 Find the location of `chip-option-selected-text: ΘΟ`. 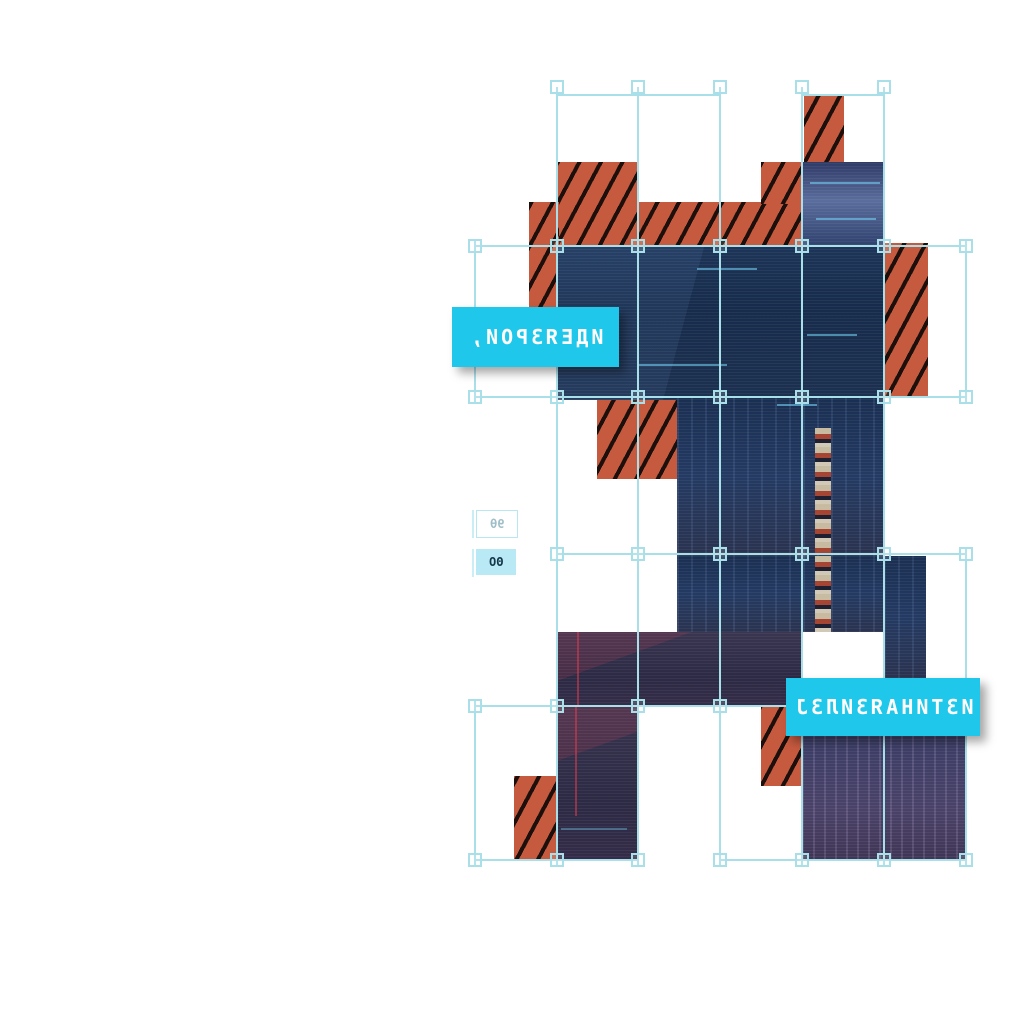

chip-option-selected-text: ΘΟ is located at coordinates (496, 562).